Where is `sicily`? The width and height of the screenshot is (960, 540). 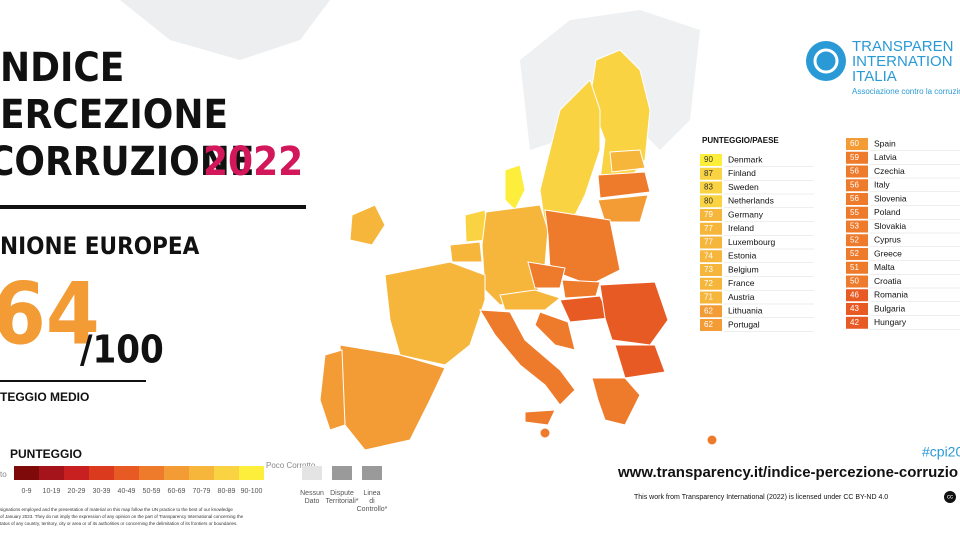
sicily is located at coordinates (540, 417).